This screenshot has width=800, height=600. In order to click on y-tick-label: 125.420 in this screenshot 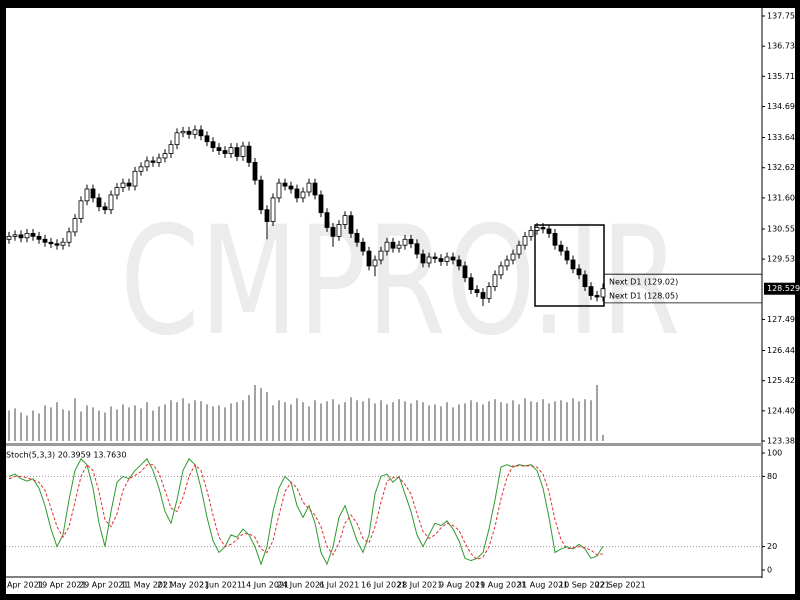, I will do `click(783, 380)`.